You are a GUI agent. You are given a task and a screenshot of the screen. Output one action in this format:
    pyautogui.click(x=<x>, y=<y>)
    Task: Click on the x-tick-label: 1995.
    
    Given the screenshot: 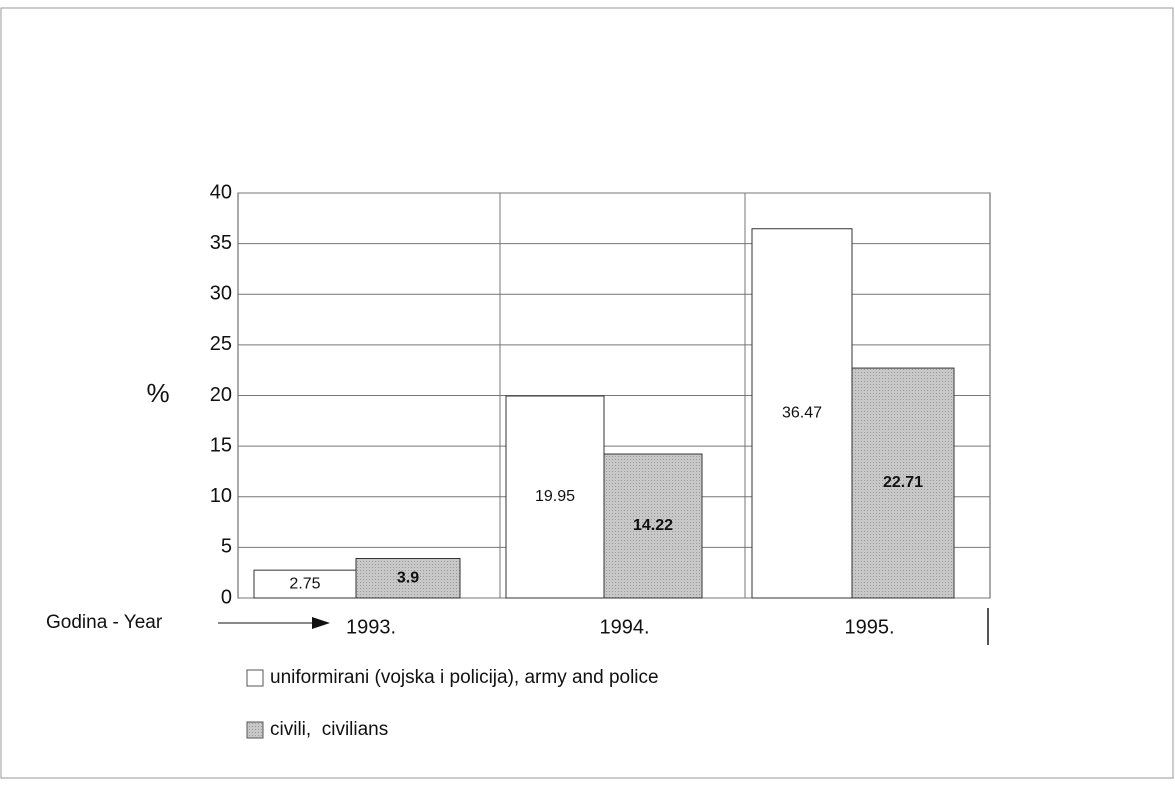 What is the action you would take?
    pyautogui.click(x=869, y=627)
    